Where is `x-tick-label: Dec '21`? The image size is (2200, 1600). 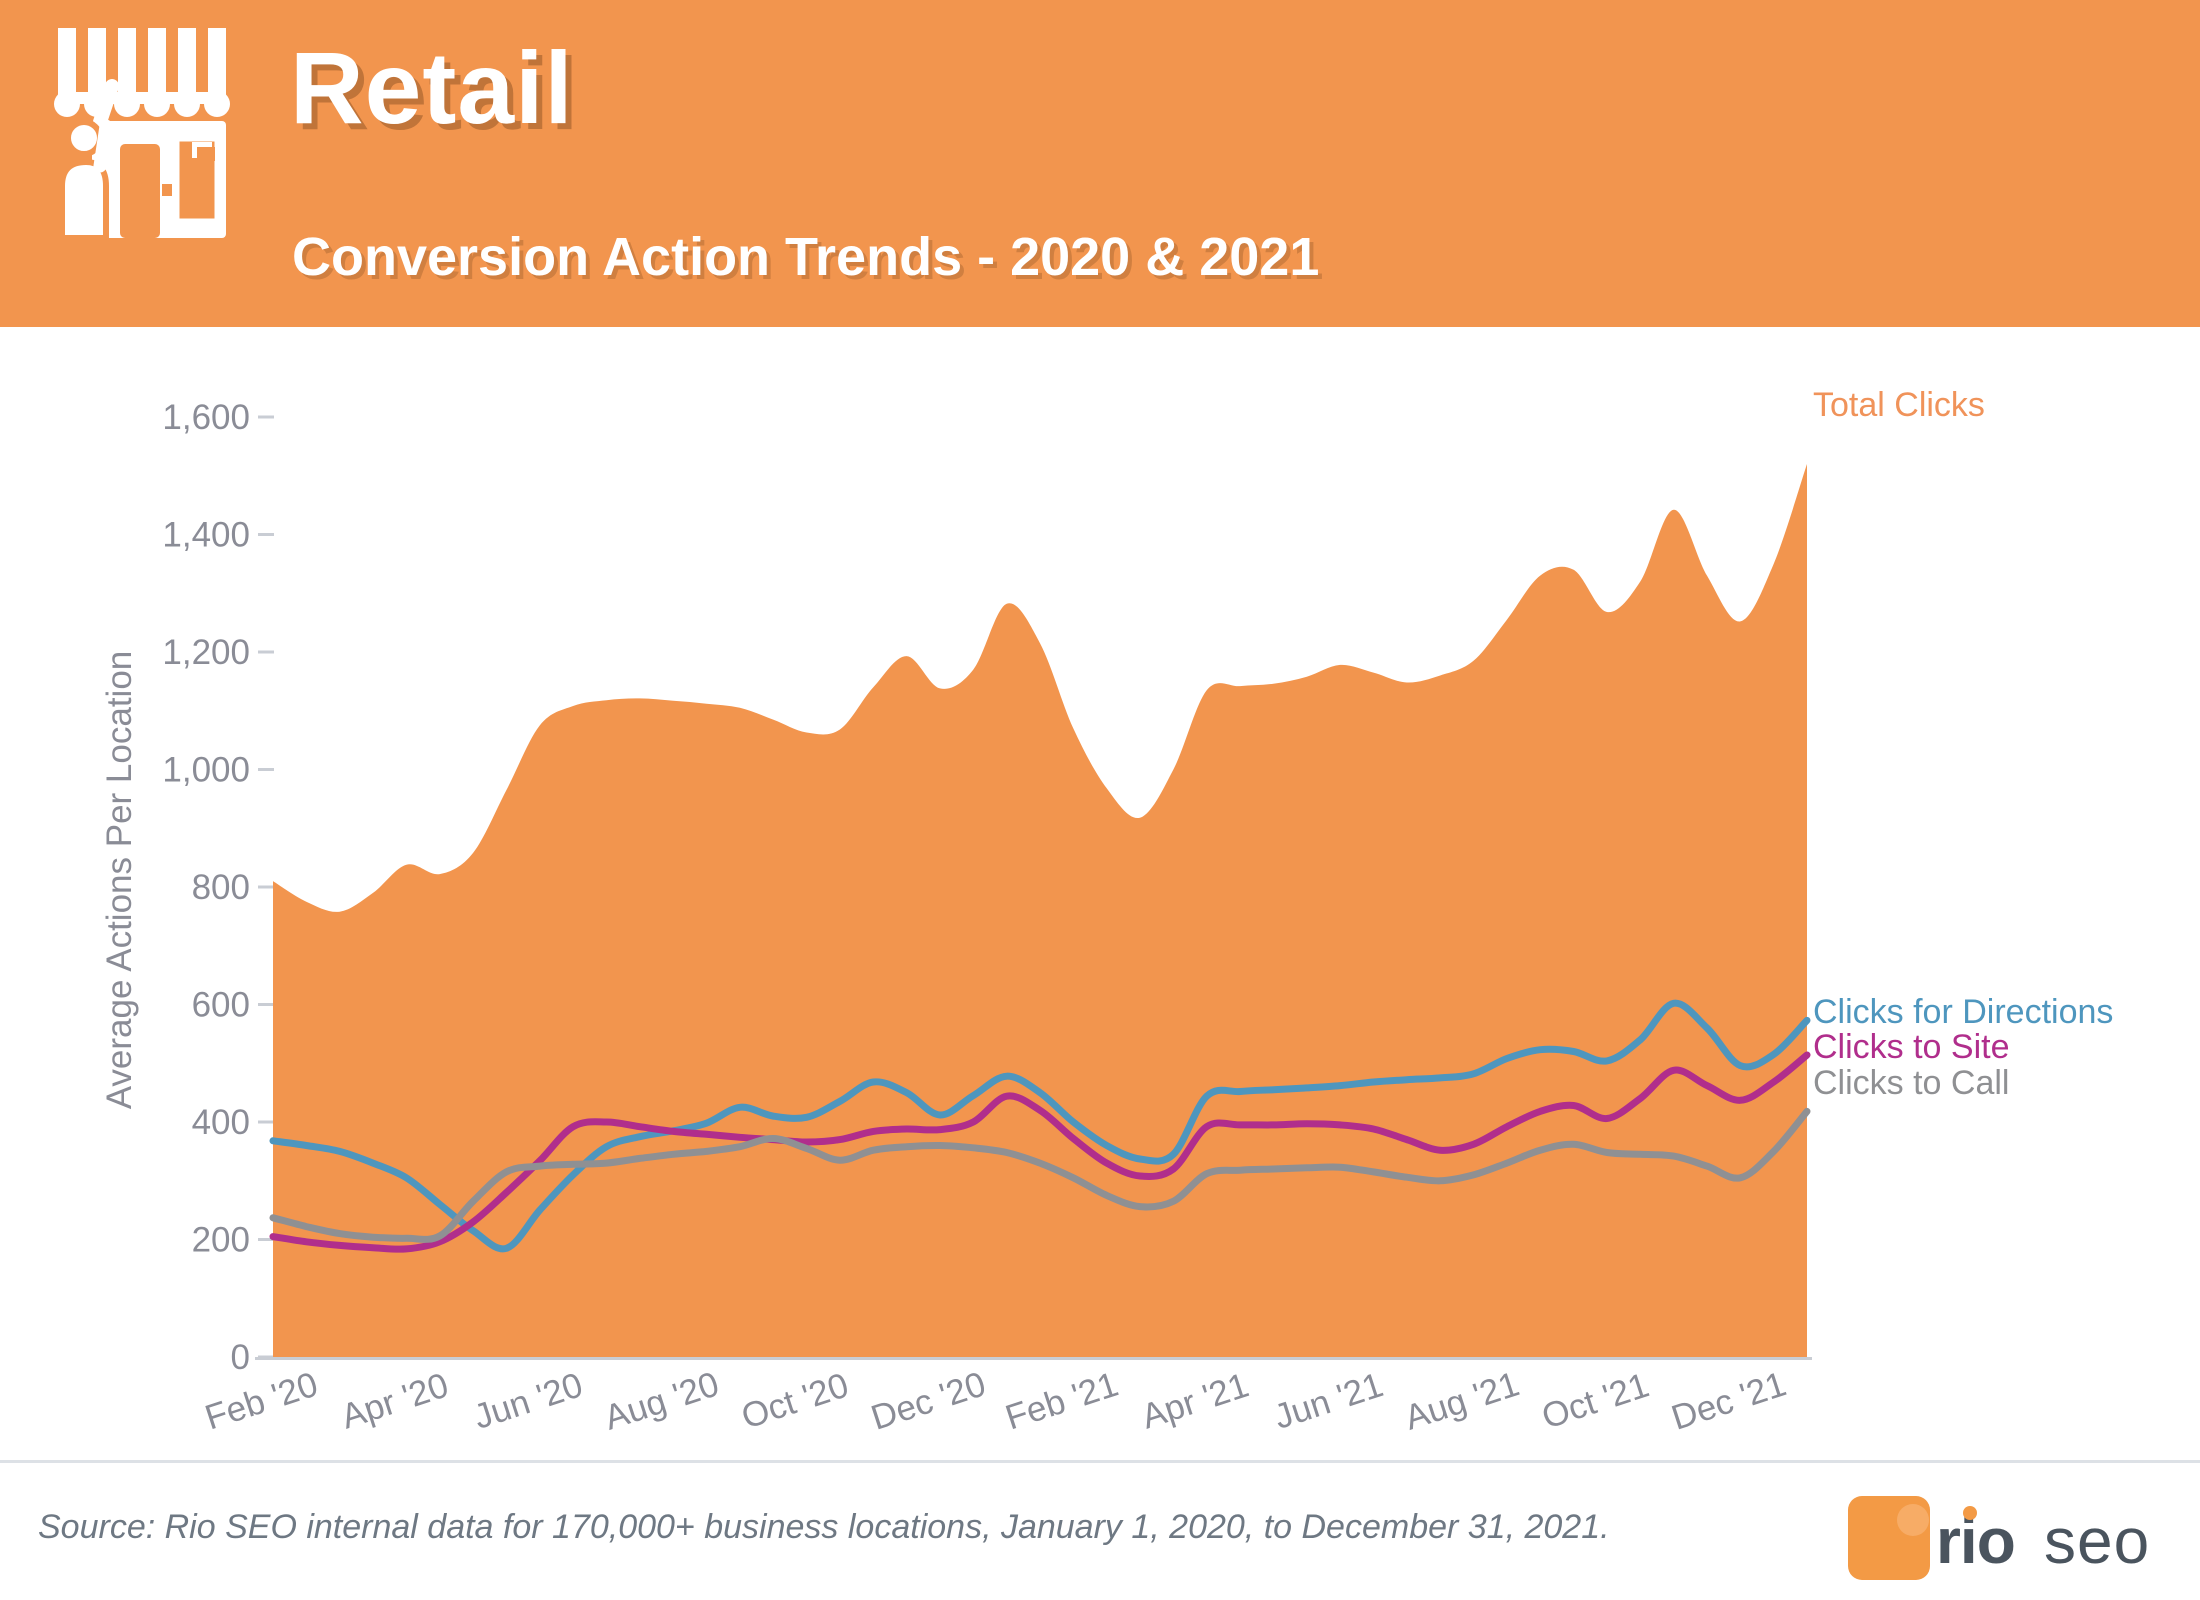 x-tick-label: Dec '21 is located at coordinates (1729, 1400).